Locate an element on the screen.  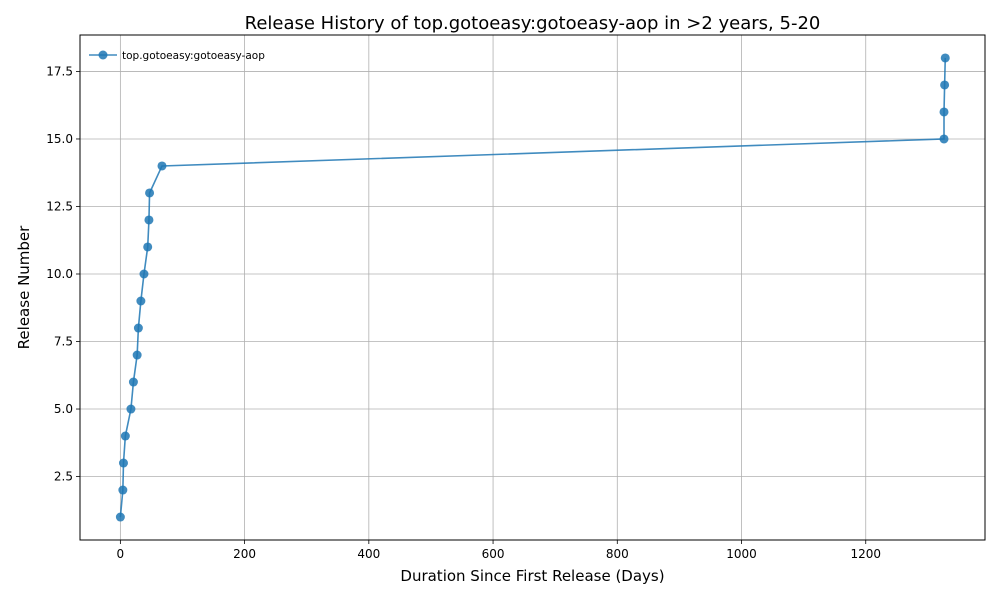
y-tick-label: 10.0 is located at coordinates (59, 274).